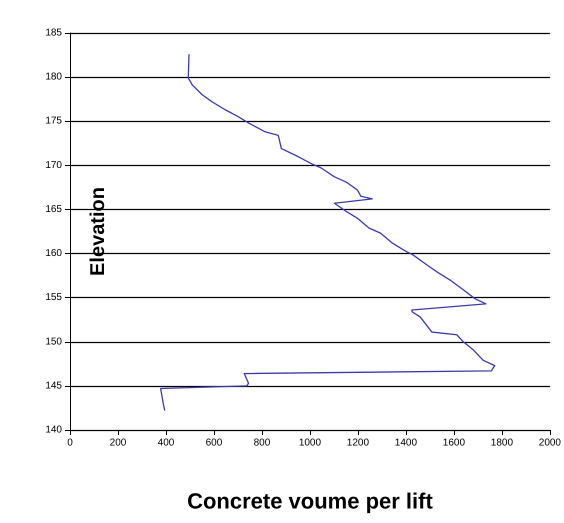  What do you see at coordinates (550, 443) in the screenshot?
I see `x-tick-label: 2000` at bounding box center [550, 443].